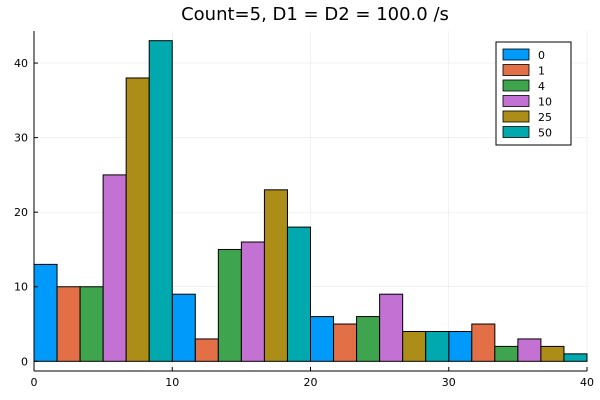 The image size is (600, 400). I want to click on legend-label-25: 25, so click(545, 117).